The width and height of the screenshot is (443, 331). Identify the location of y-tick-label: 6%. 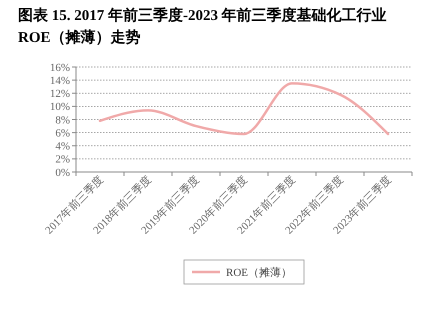
(62, 133).